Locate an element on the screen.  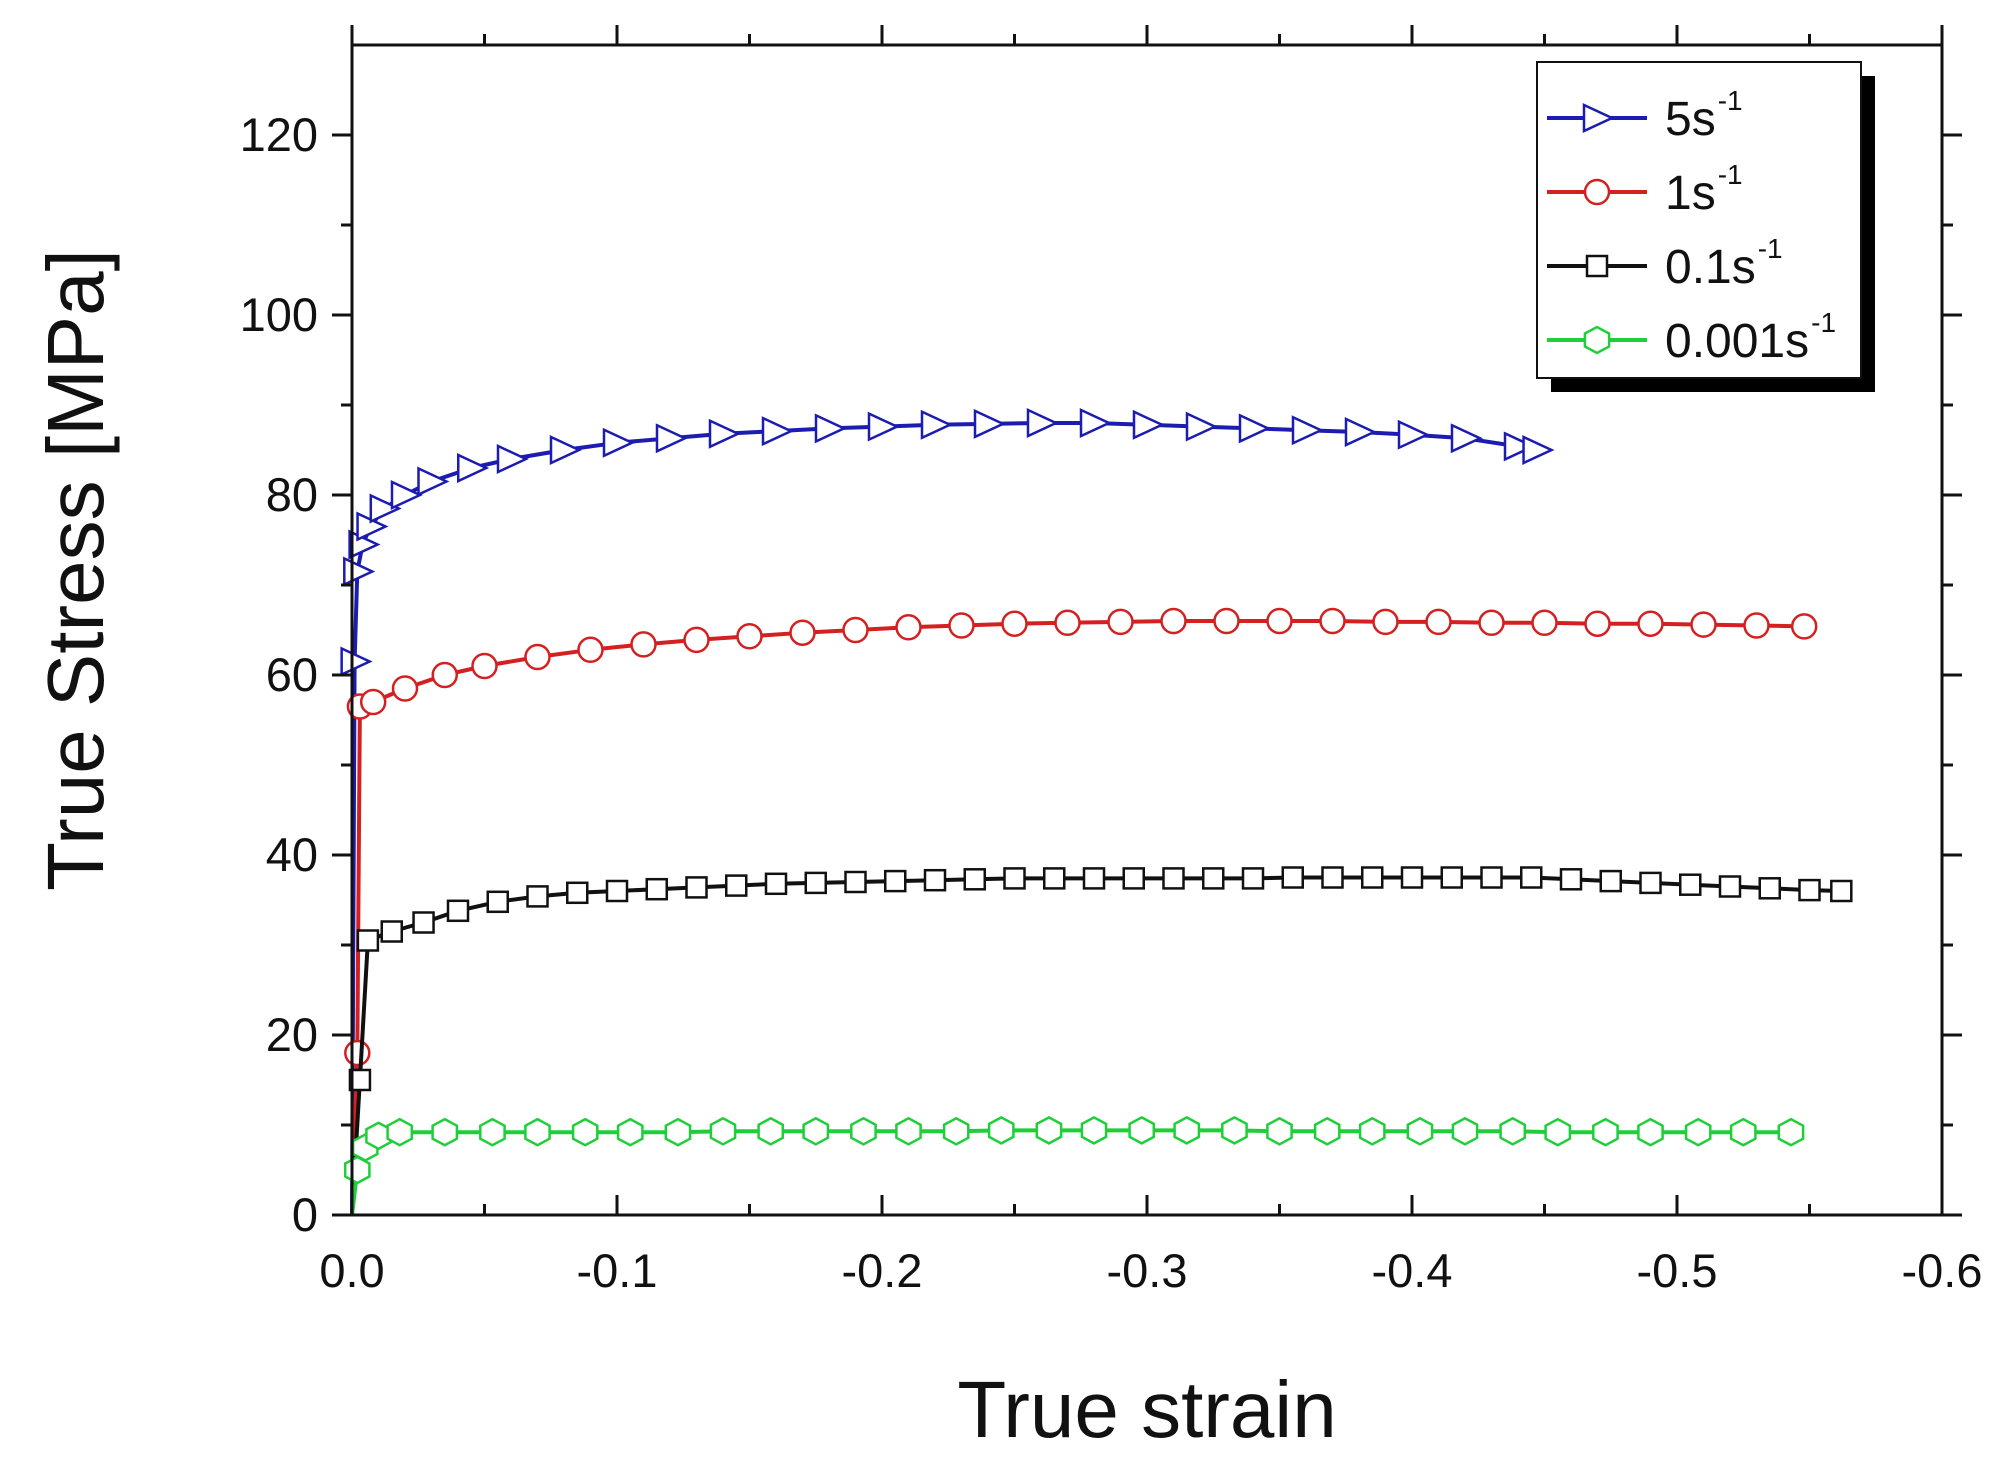
y-tick-label: 120 is located at coordinates (279, 134).